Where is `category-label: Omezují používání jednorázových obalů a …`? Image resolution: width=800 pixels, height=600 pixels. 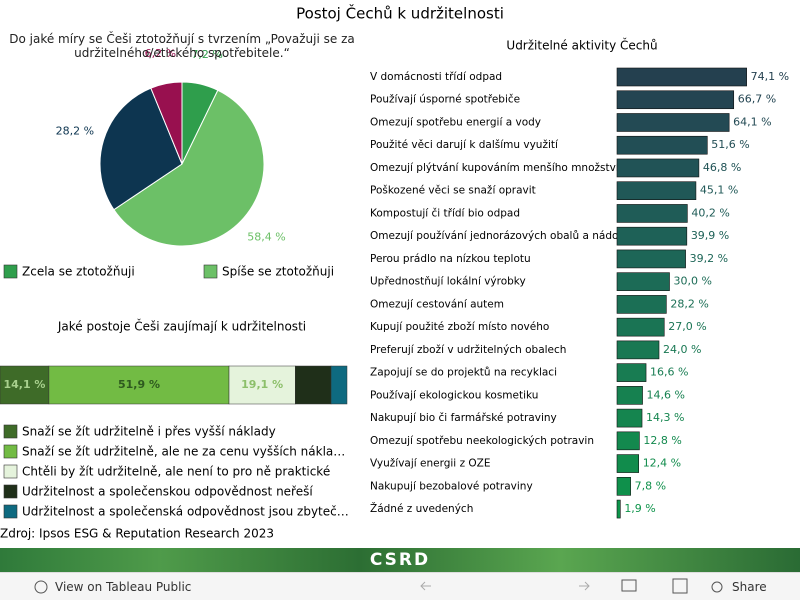 category-label: Omezují používání jednorázových obalů a … is located at coordinates (499, 236).